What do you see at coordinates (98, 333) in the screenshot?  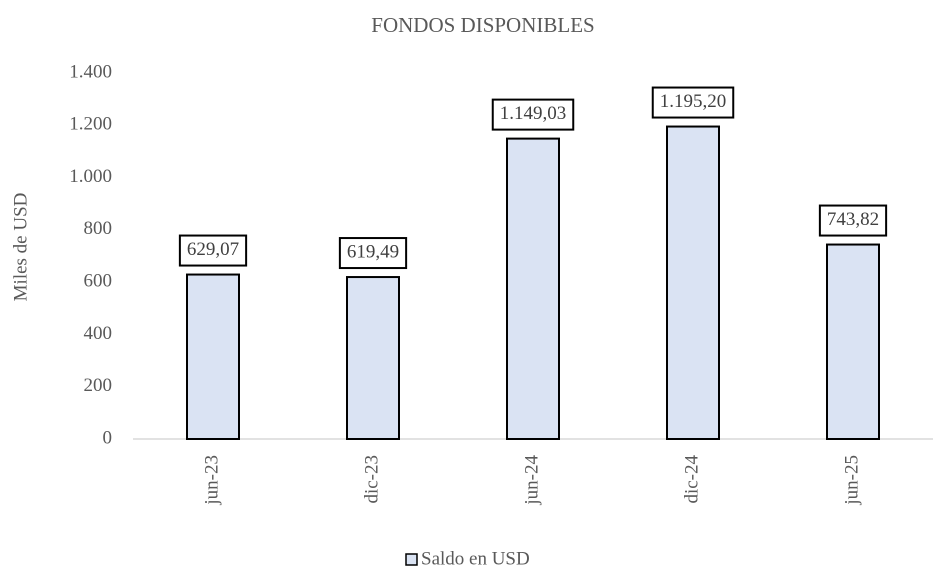 I see `y-tick-label: 400` at bounding box center [98, 333].